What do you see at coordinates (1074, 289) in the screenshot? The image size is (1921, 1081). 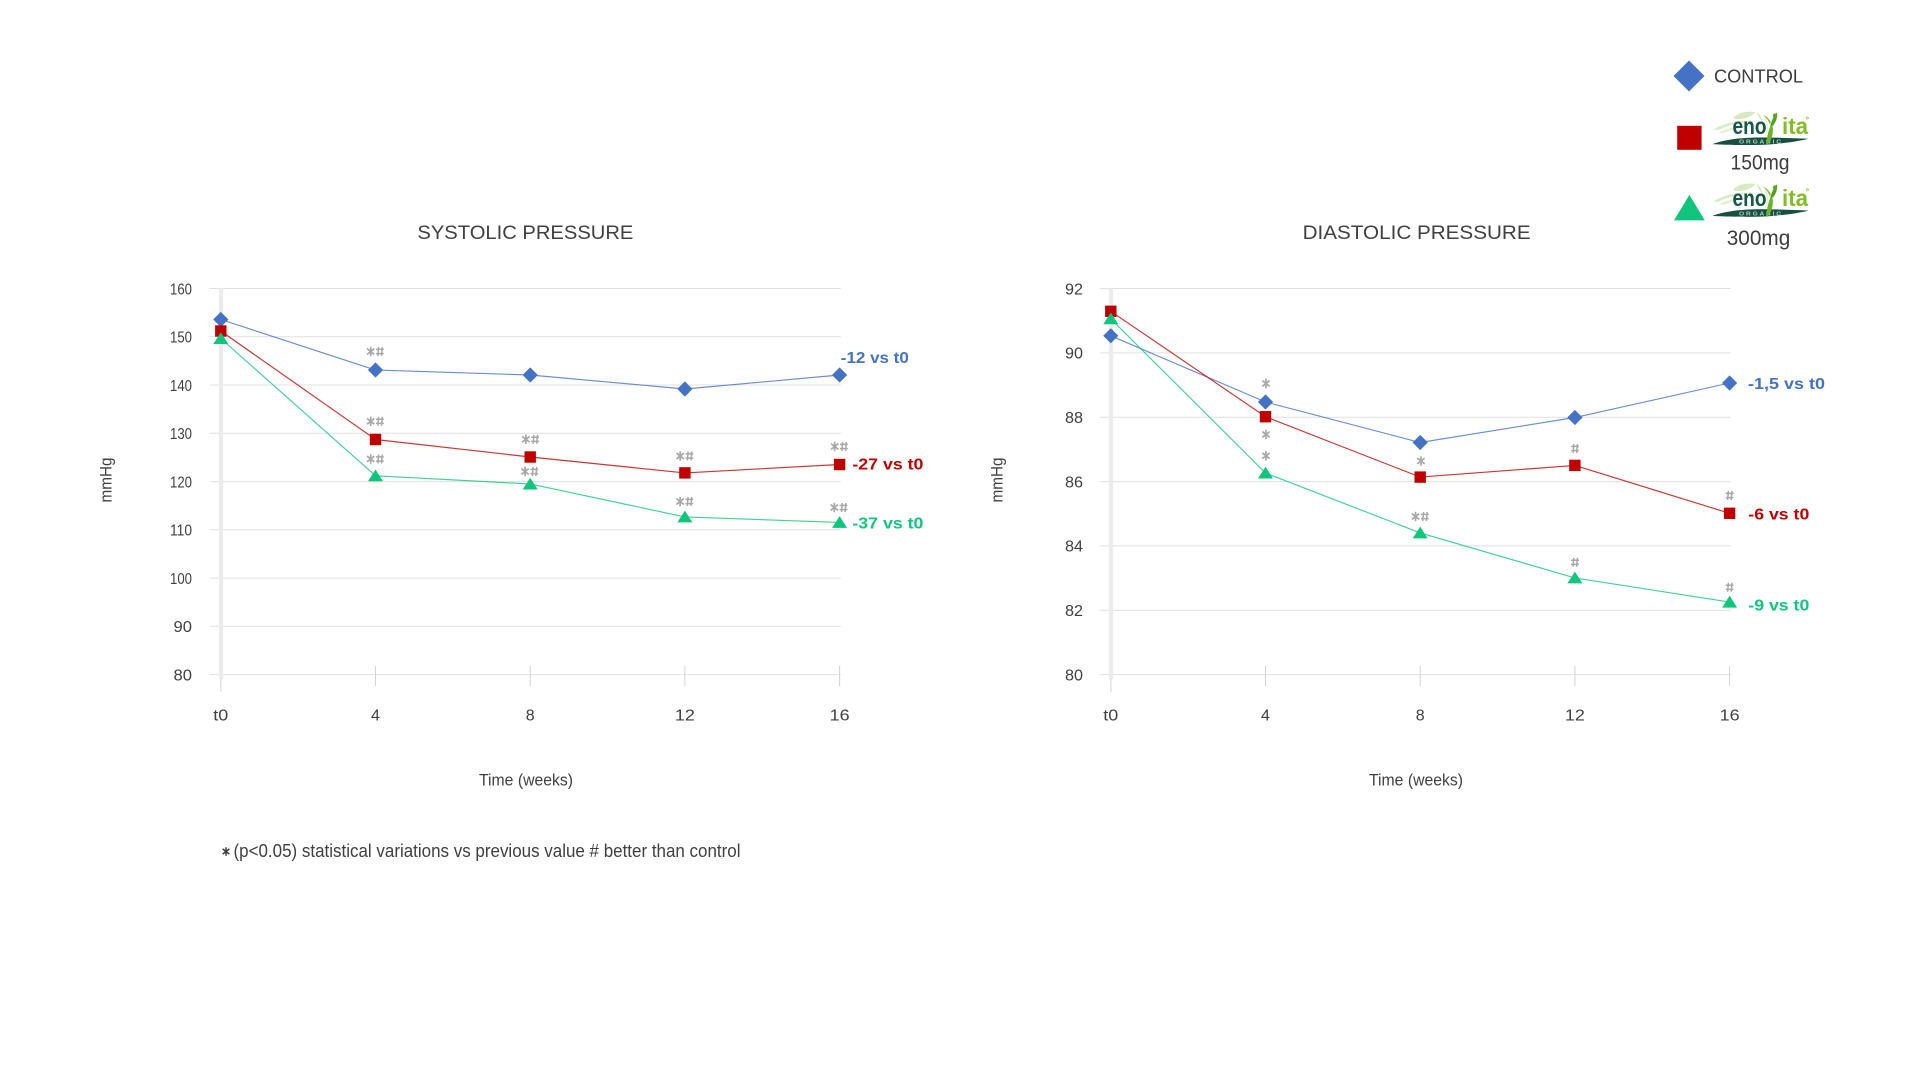 I see `svg-text: 92` at bounding box center [1074, 289].